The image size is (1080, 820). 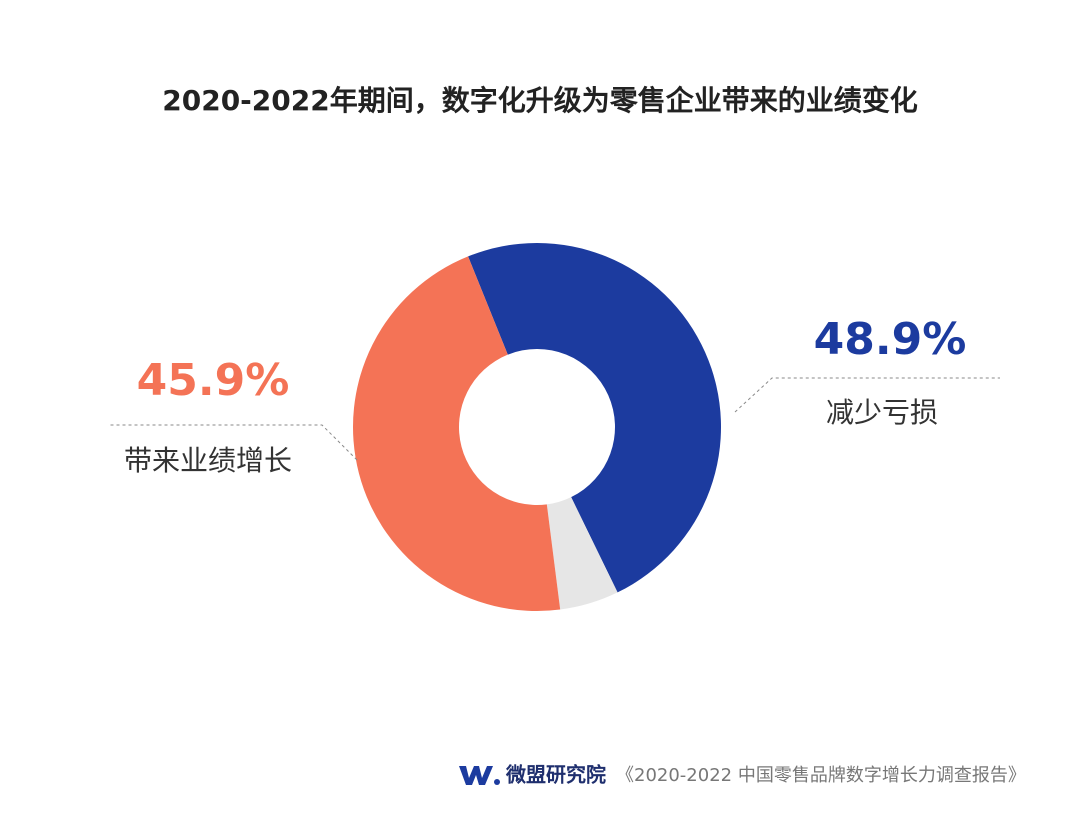 I want to click on brand-logo, so click(x=479, y=775).